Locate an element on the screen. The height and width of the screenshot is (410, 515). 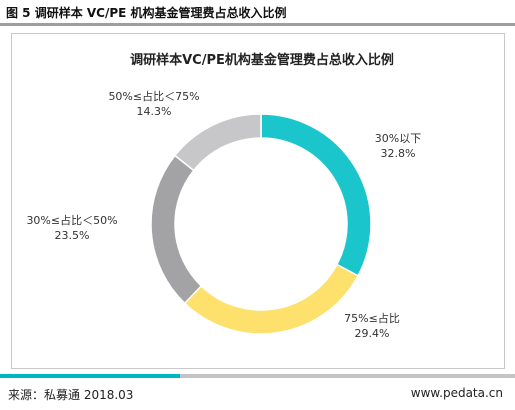
website-link: www.pedata.cn is located at coordinates (456, 393).